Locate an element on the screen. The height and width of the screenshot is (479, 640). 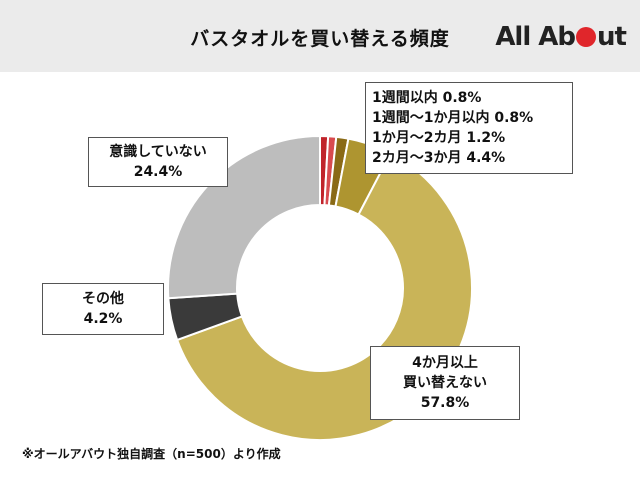
label-four-months-value: 57.8% is located at coordinates (445, 403).